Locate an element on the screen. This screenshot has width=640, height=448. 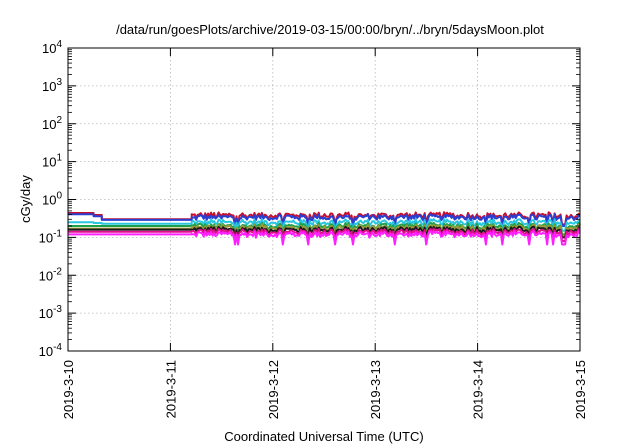
y-axis-label: cGy/day is located at coordinates (25, 199).